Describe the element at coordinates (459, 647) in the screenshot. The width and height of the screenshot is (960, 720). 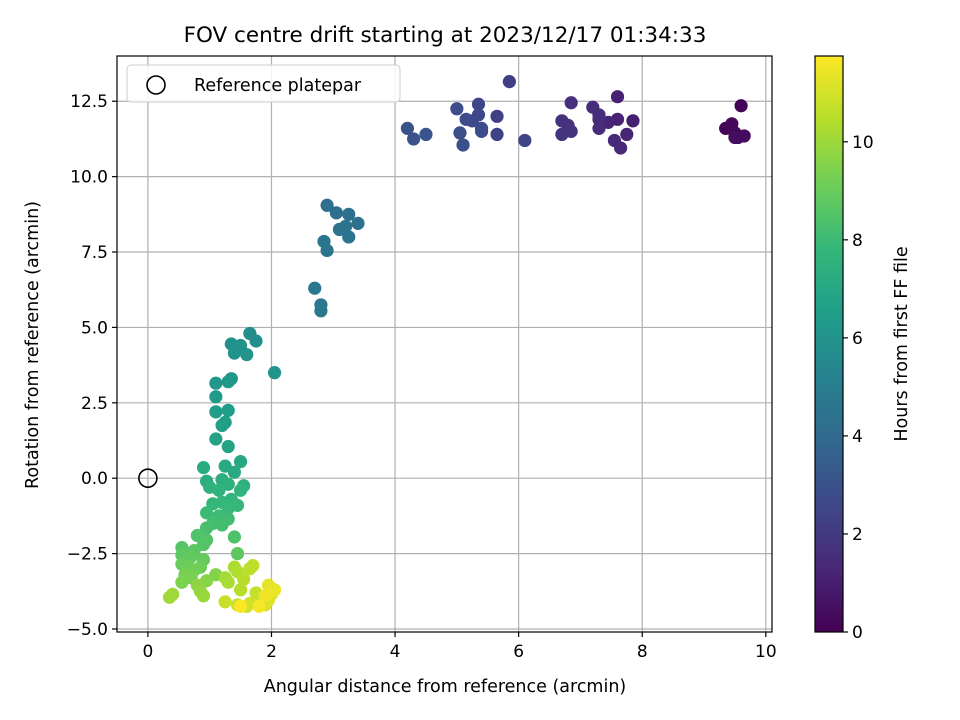
I see `x-axis-ticks: 0 2 4 6 8 10` at that location.